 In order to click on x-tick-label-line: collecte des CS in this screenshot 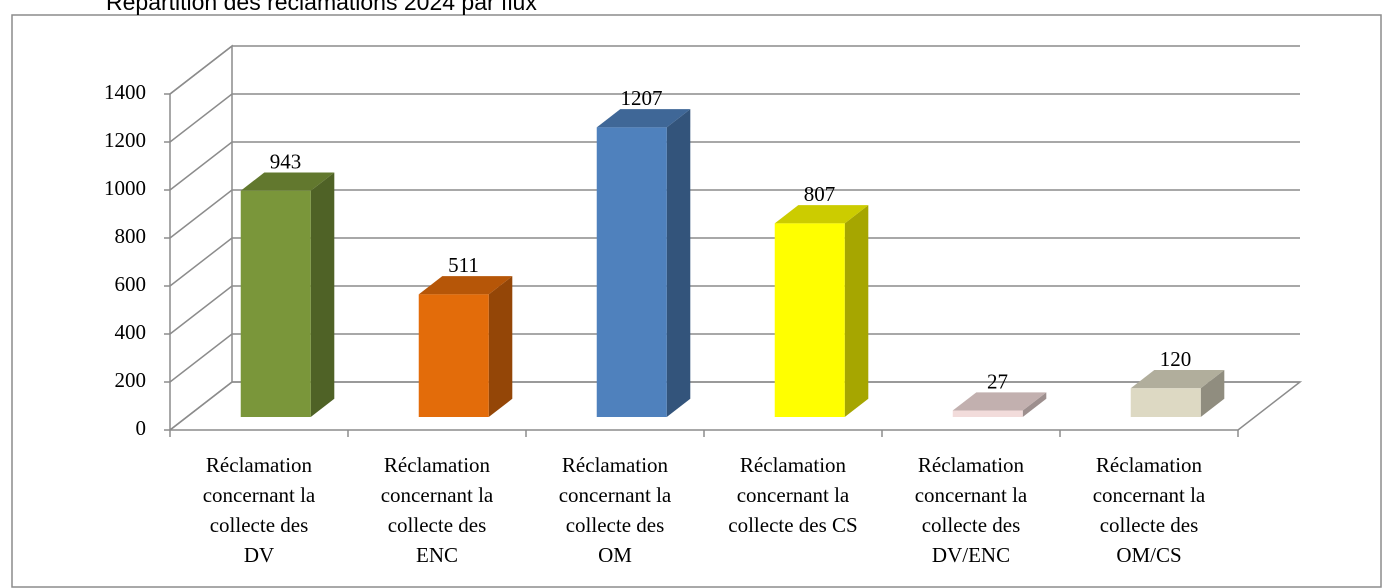, I will do `click(792, 525)`.